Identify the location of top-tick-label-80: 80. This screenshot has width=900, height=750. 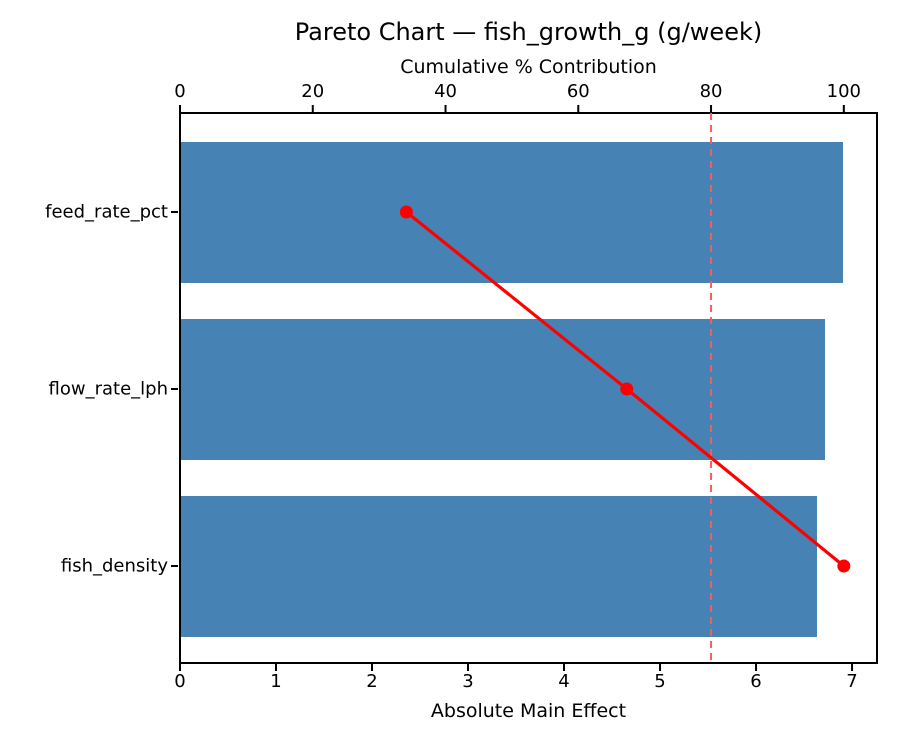
(711, 91).